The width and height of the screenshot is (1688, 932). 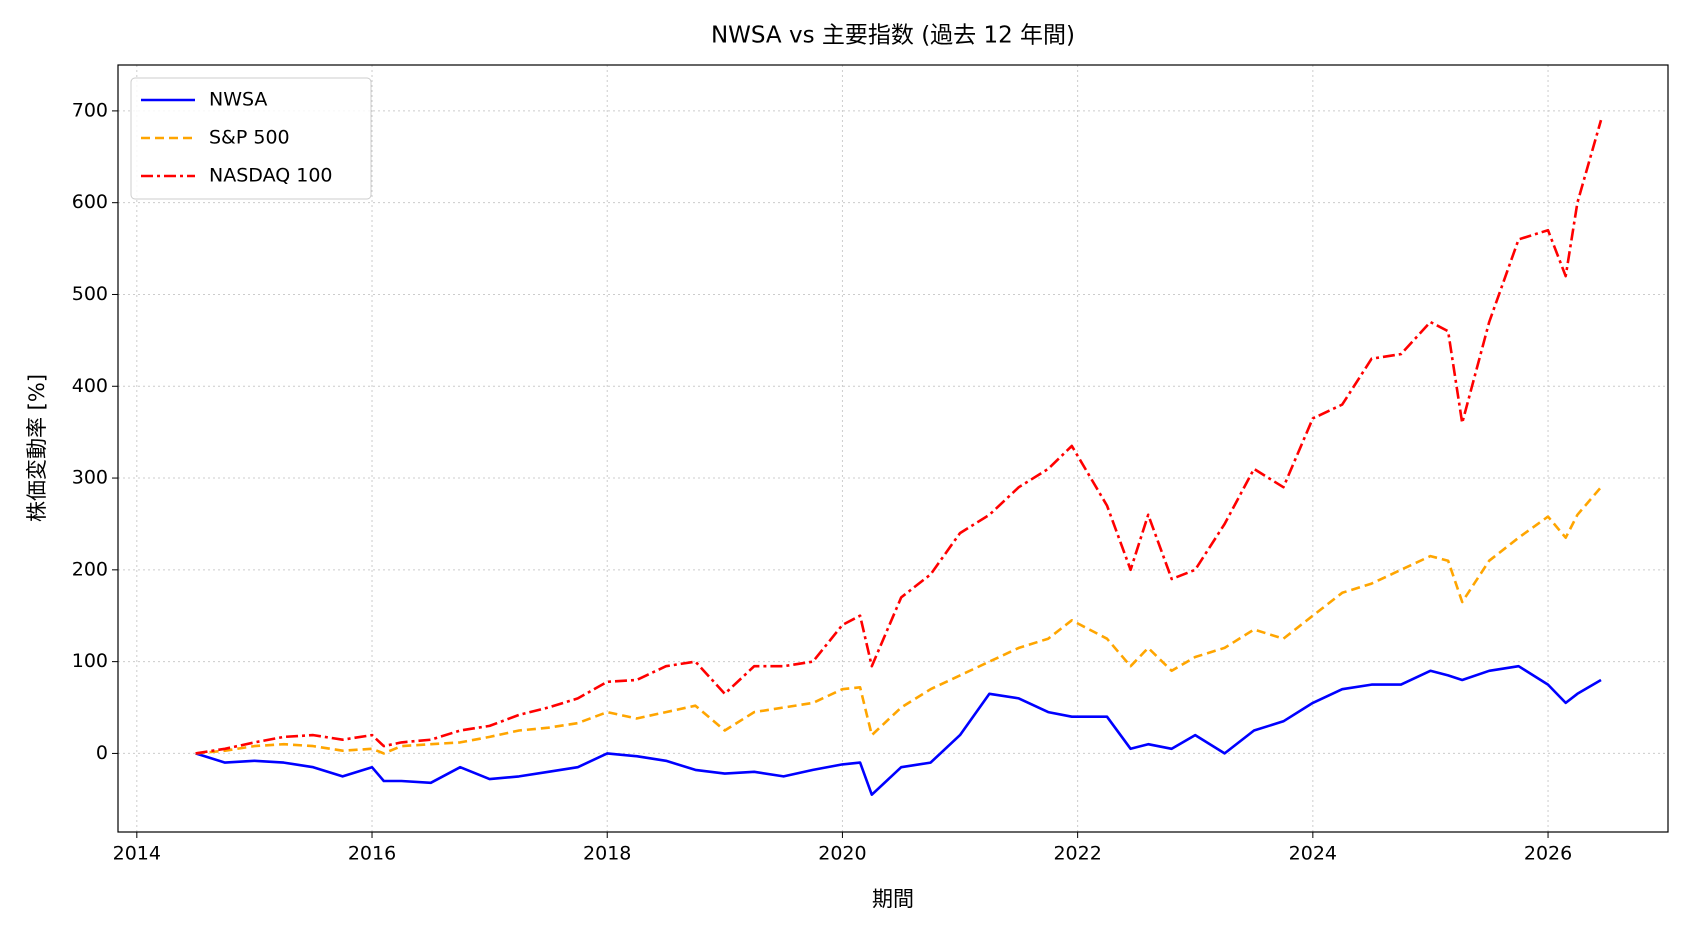 What do you see at coordinates (90, 661) in the screenshot?
I see `y-tick-label: 100` at bounding box center [90, 661].